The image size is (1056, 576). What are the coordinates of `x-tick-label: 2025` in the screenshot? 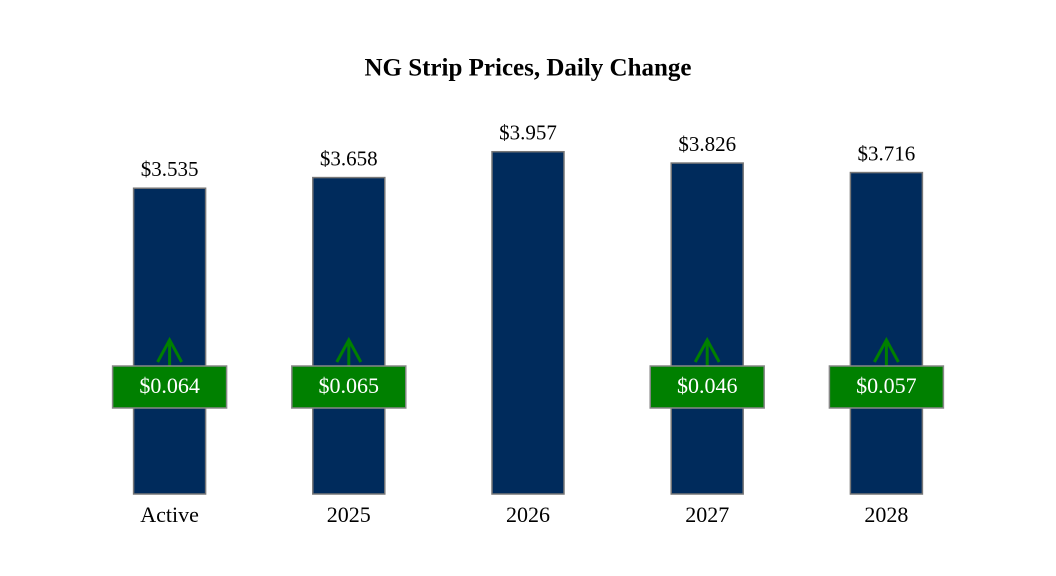 It's located at (349, 514).